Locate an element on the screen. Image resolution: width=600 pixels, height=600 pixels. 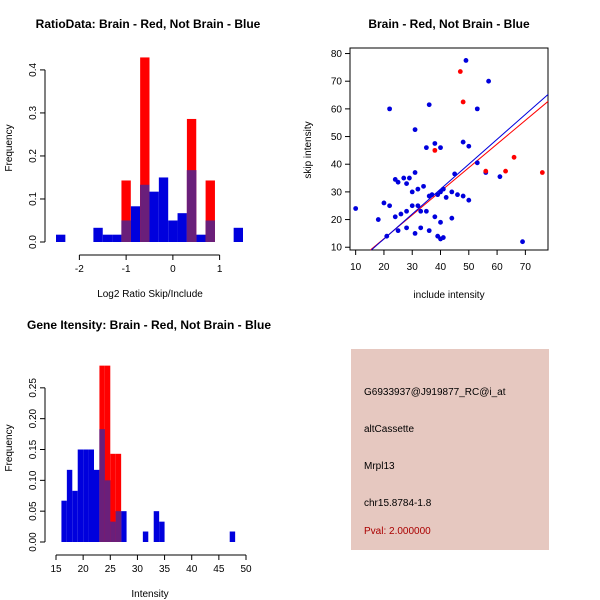
y-tick-label: 0.00 is located at coordinates (33, 542).